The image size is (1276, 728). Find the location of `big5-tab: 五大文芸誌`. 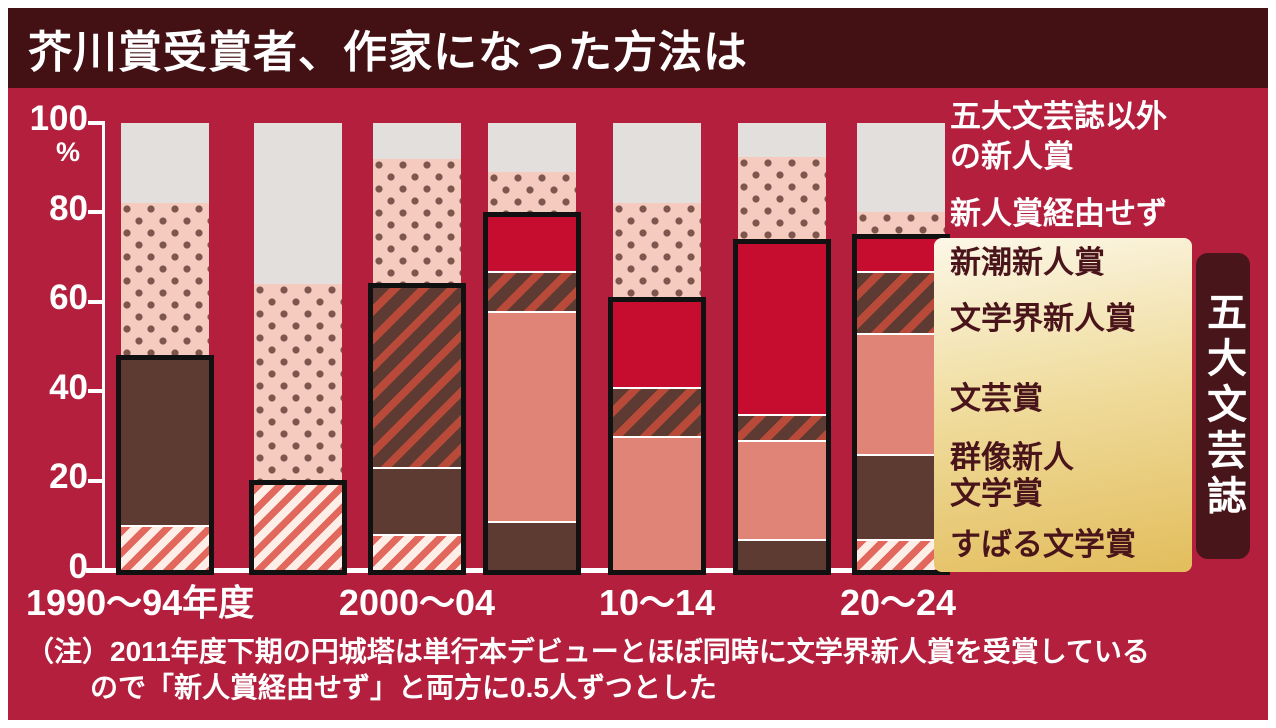

big5-tab: 五大文芸誌 is located at coordinates (1223, 406).